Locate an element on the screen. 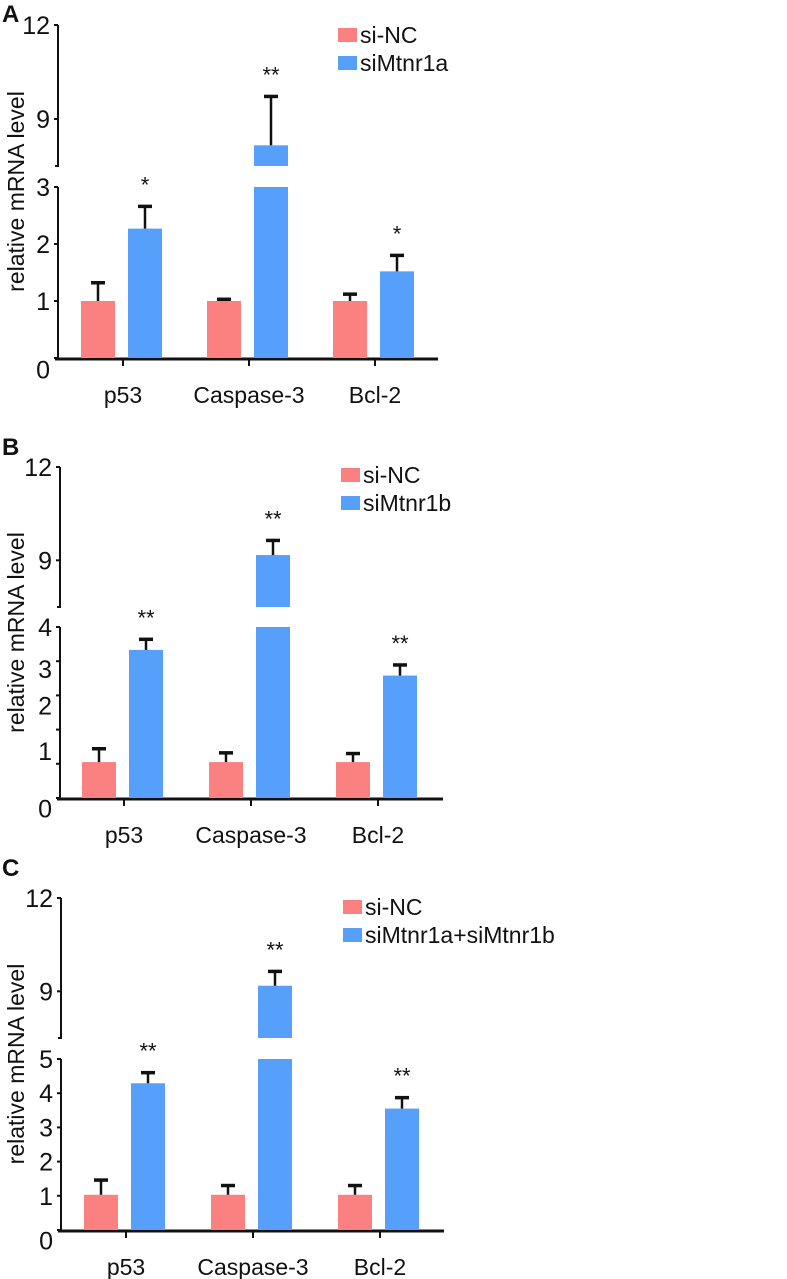 The height and width of the screenshot is (1279, 787). bar-siMtnr1a-lower is located at coordinates (271, 272).